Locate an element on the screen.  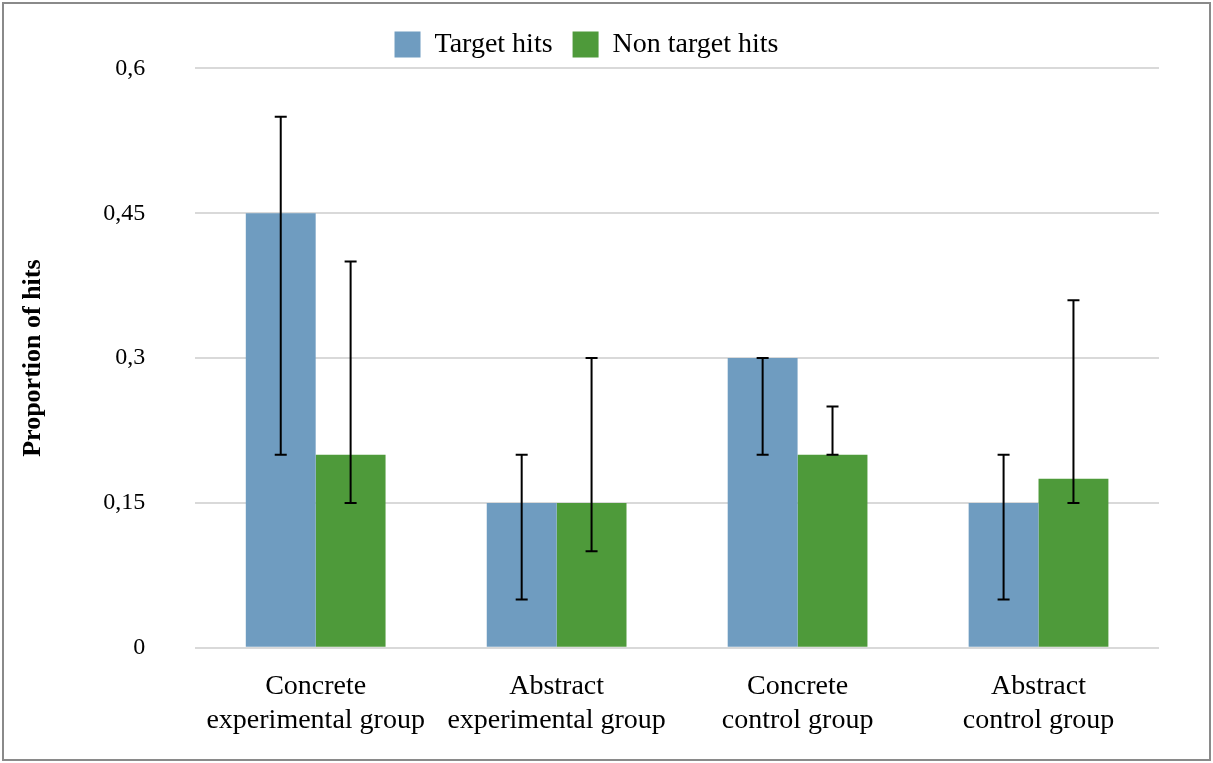
y-tick-label: 0,3 is located at coordinates (130, 356).